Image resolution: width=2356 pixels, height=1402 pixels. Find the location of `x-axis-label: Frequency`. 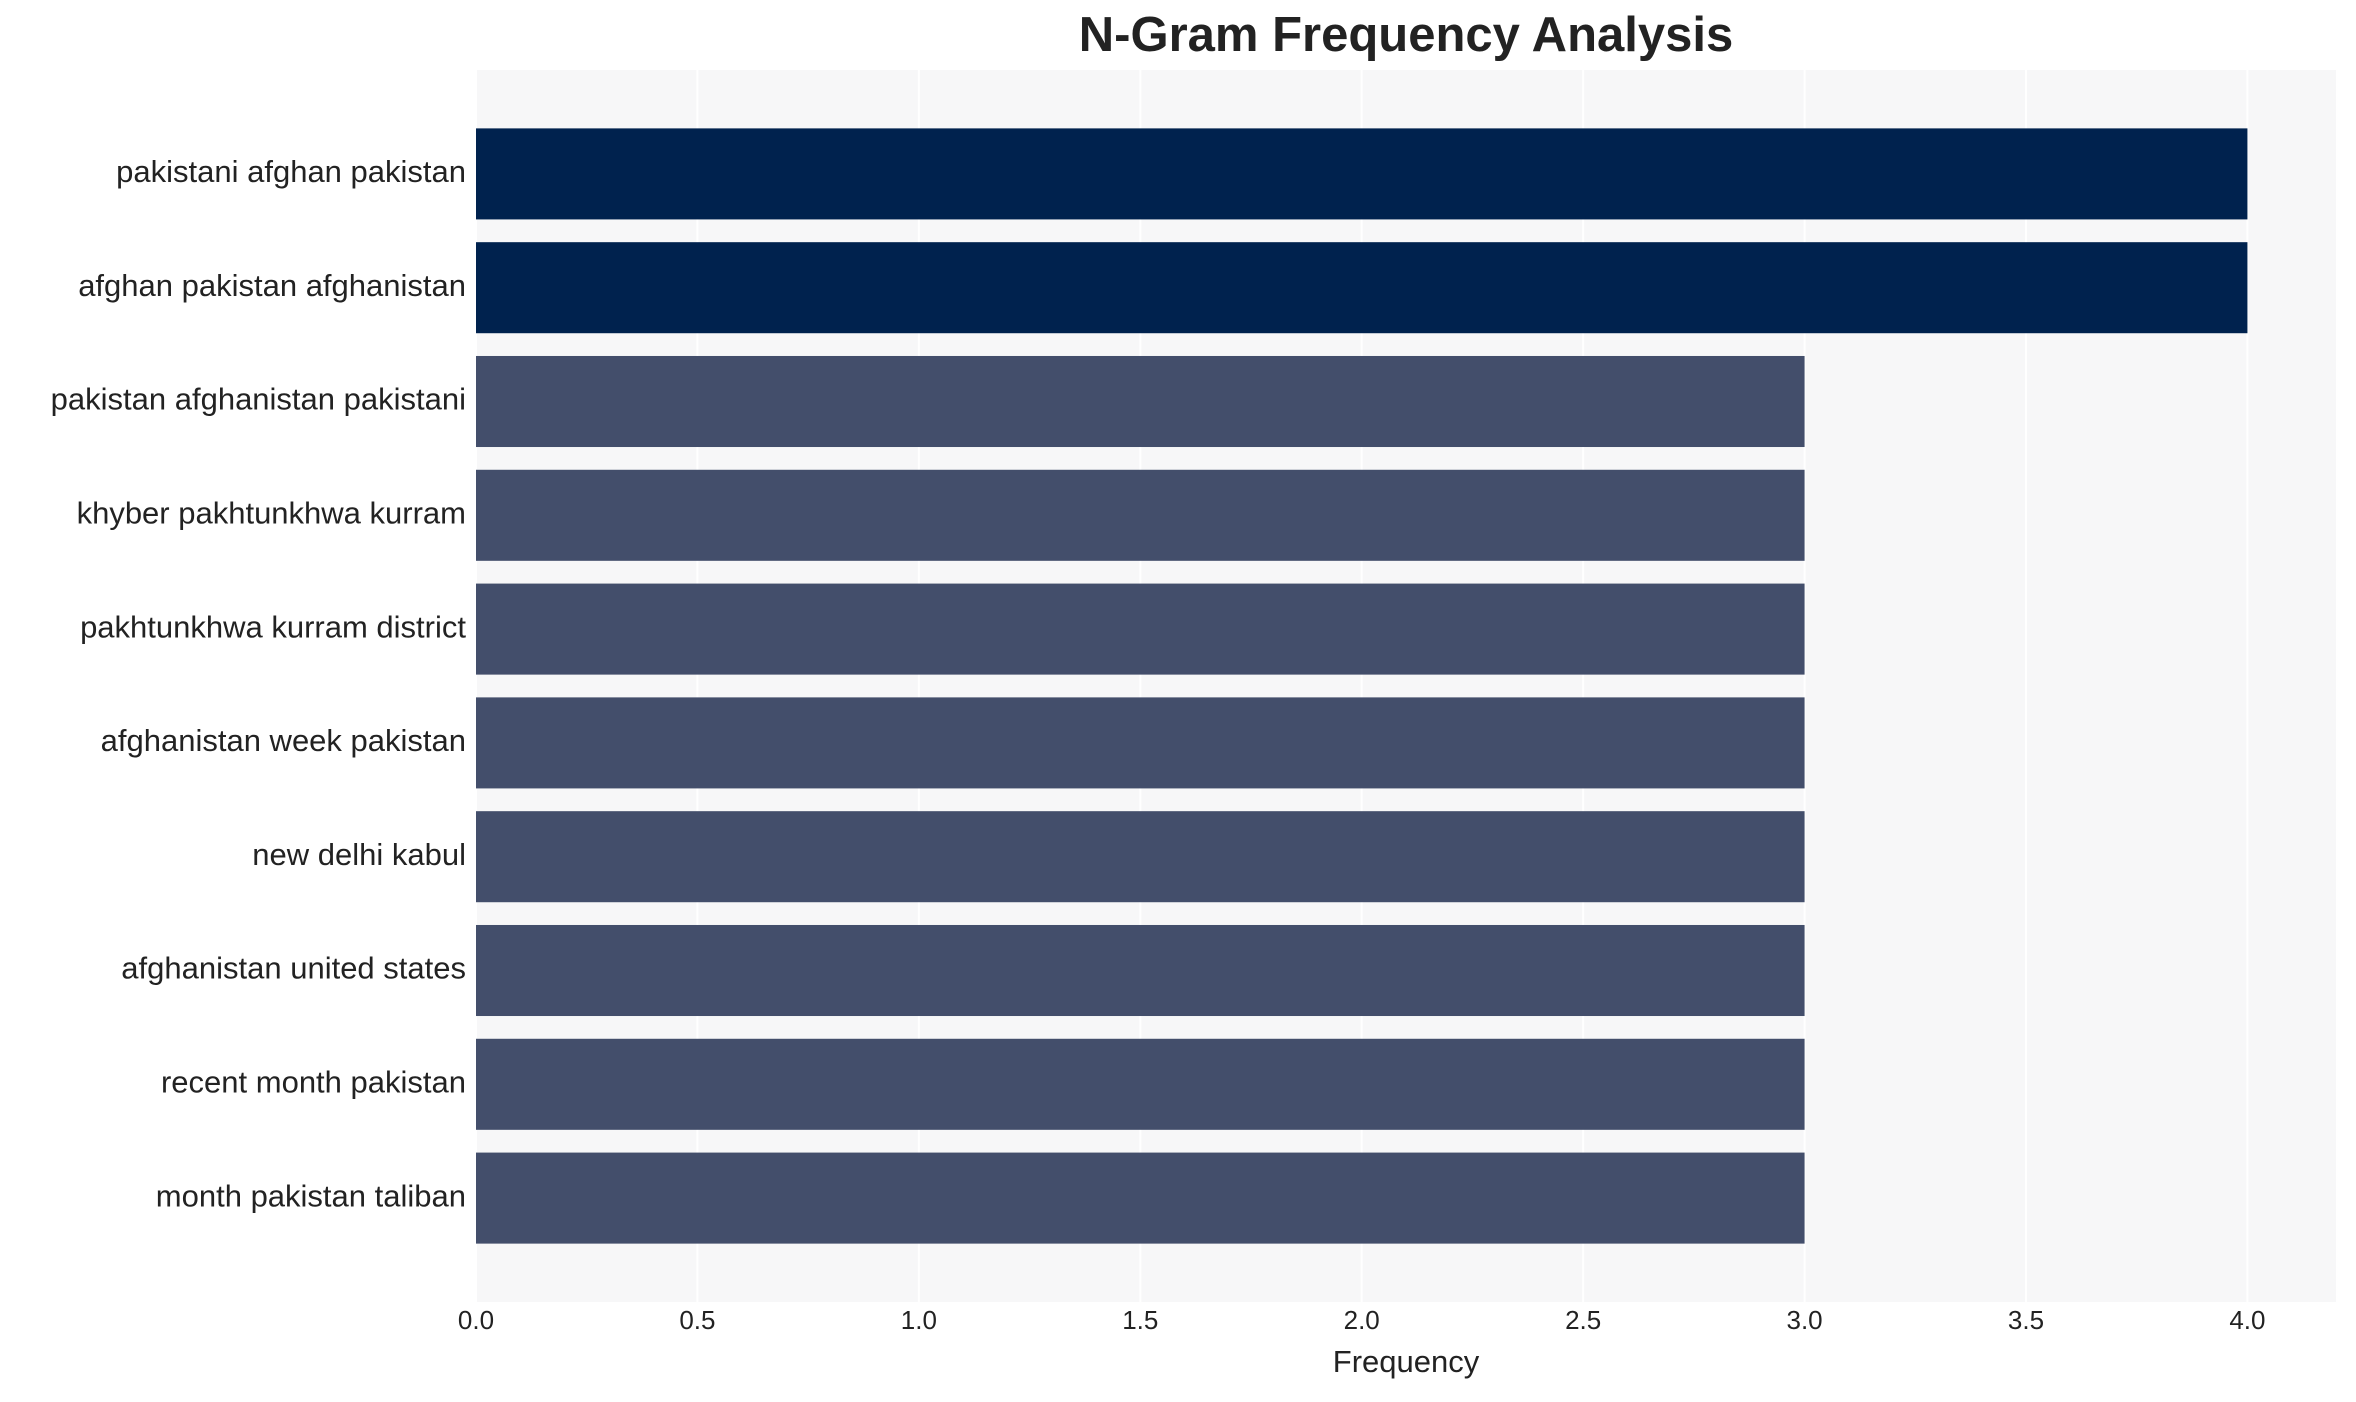

x-axis-label: Frequency is located at coordinates (1406, 1361).